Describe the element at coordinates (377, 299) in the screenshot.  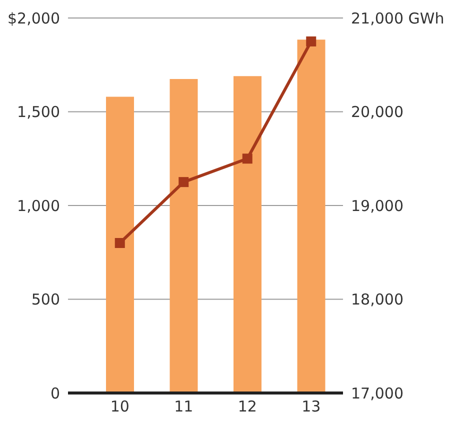
I see `y2-tick-label: 18,000` at that location.